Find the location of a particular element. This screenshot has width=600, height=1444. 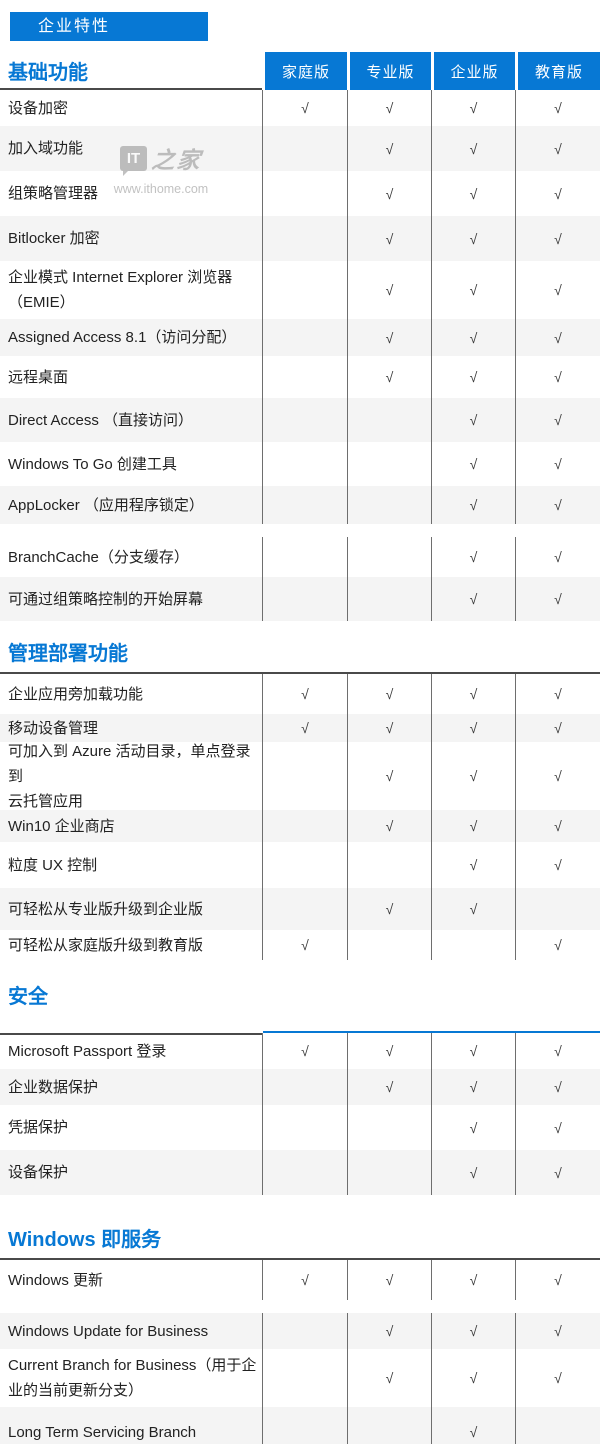

table-header-row: 基础功能 家庭版 专业版 企业版 教育版 is located at coordinates (300, 71).